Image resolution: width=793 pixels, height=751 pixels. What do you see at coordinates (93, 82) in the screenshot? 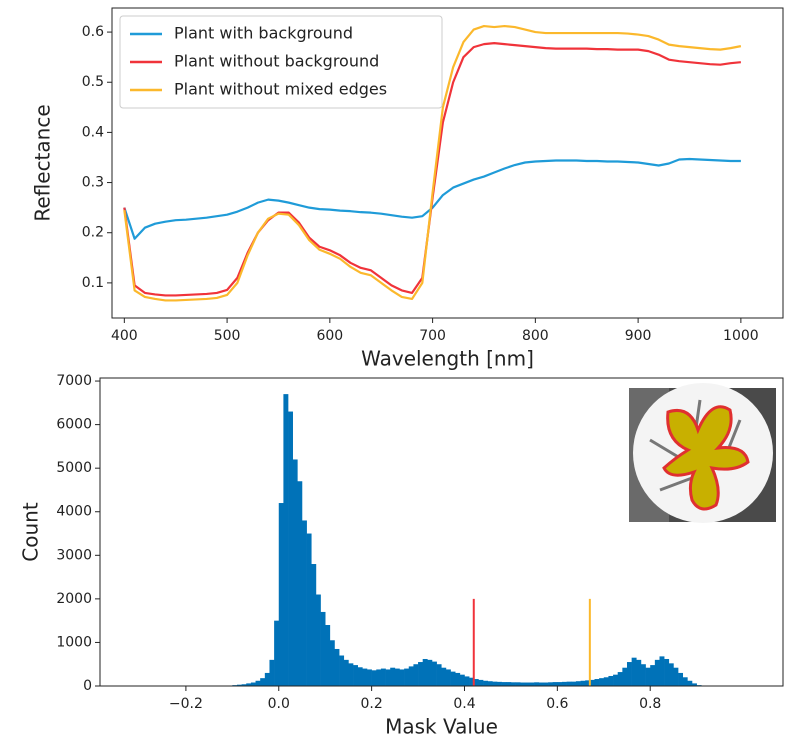
I see `y-tick-label: 0.5` at bounding box center [93, 82].